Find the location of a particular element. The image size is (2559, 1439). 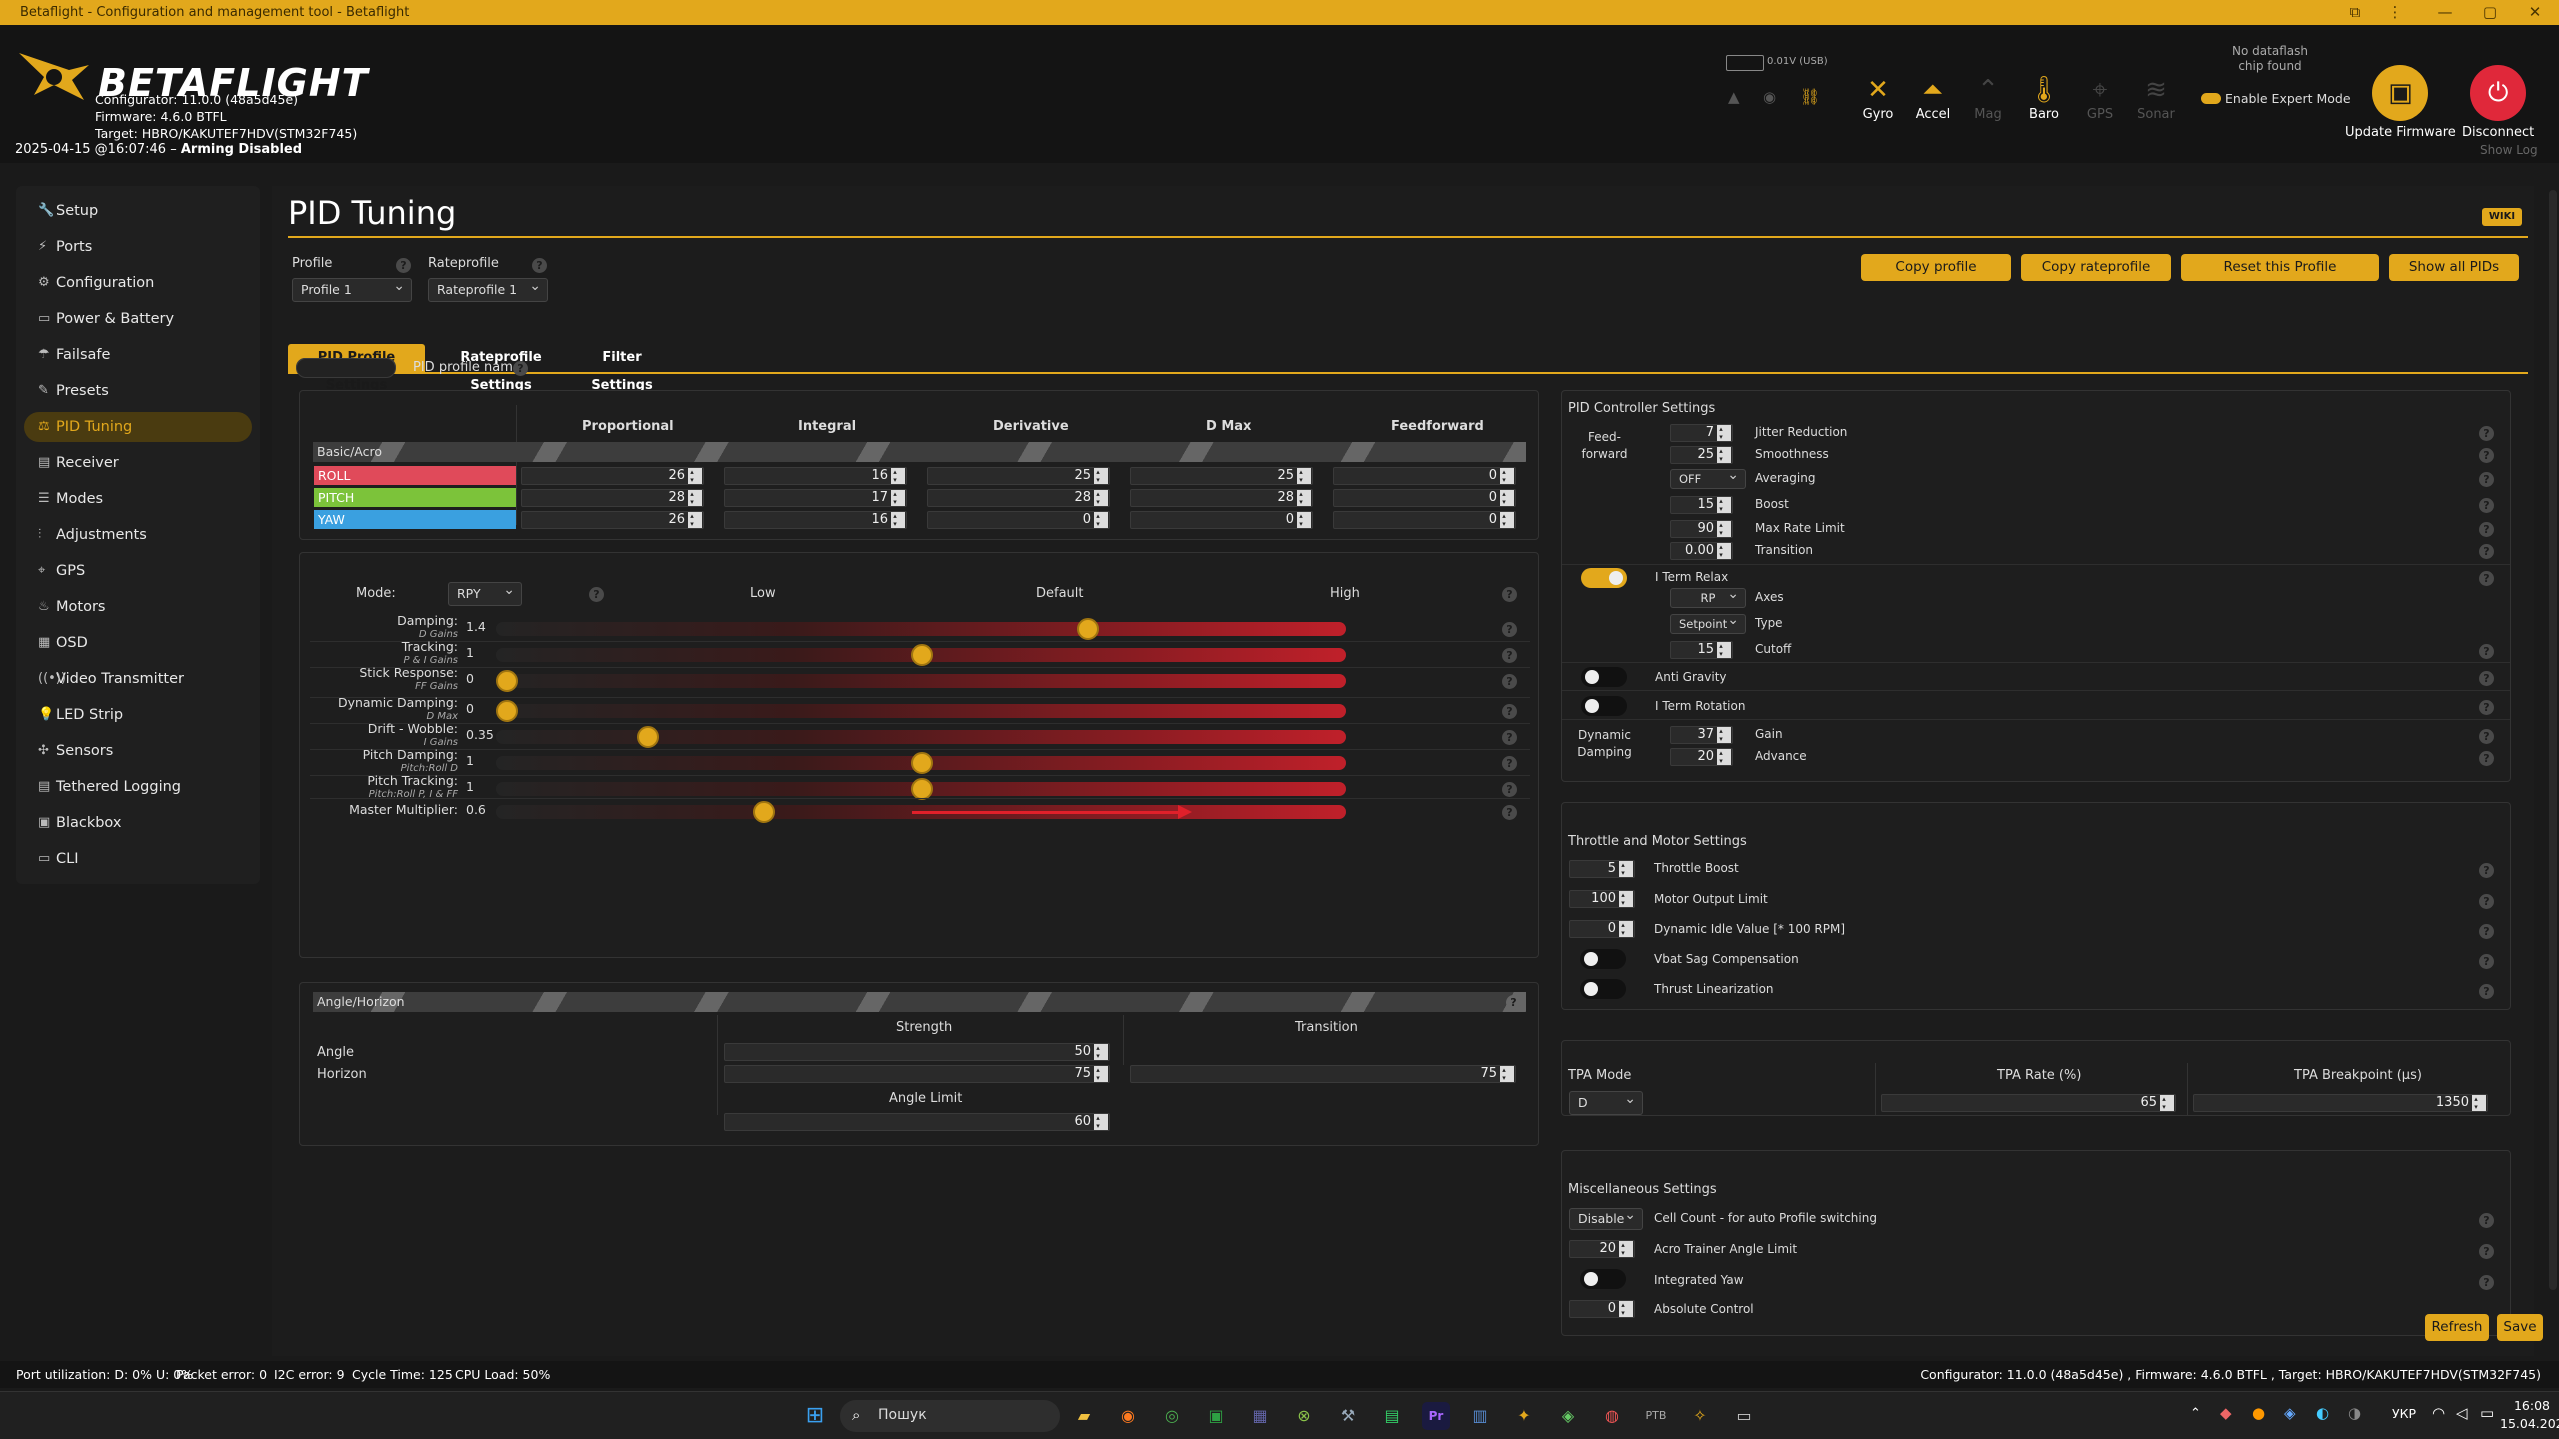

tpa-breakpoint-input: 1350 is located at coordinates (2340, 1103).